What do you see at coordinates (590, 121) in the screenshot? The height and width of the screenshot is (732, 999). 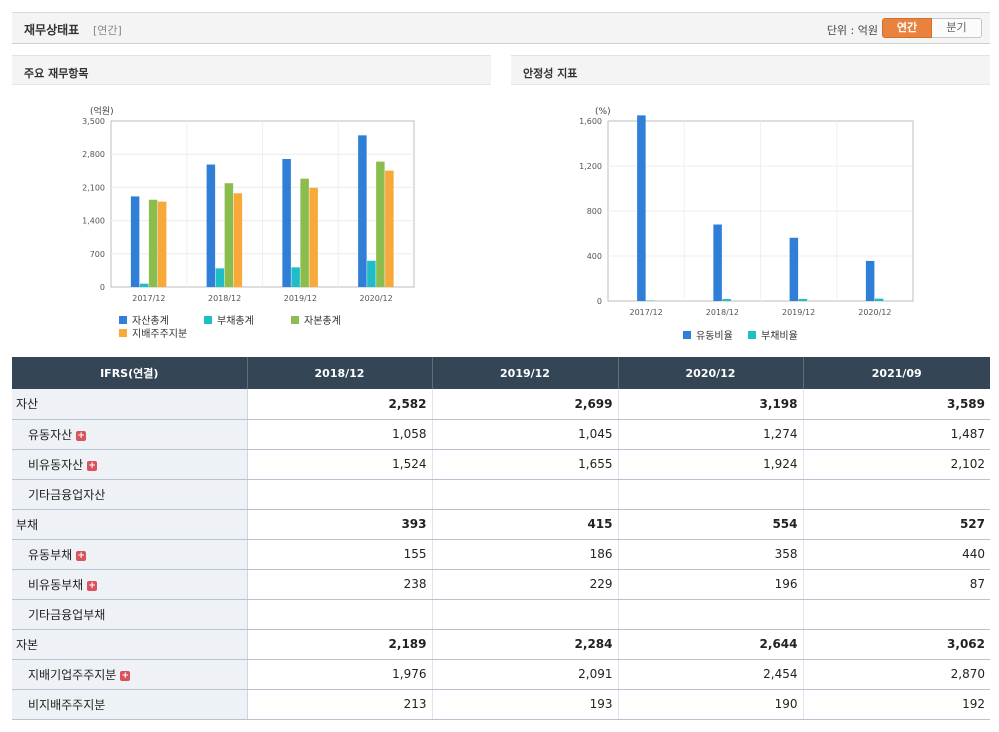 I see `y-tick-label: 1,600` at bounding box center [590, 121].